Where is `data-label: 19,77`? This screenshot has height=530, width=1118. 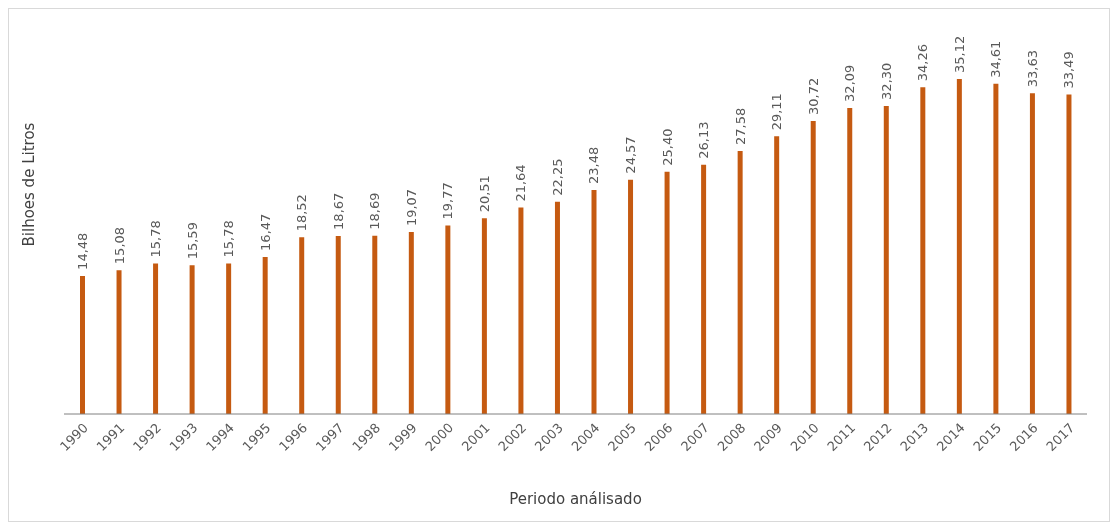 data-label: 19,77 is located at coordinates (448, 201).